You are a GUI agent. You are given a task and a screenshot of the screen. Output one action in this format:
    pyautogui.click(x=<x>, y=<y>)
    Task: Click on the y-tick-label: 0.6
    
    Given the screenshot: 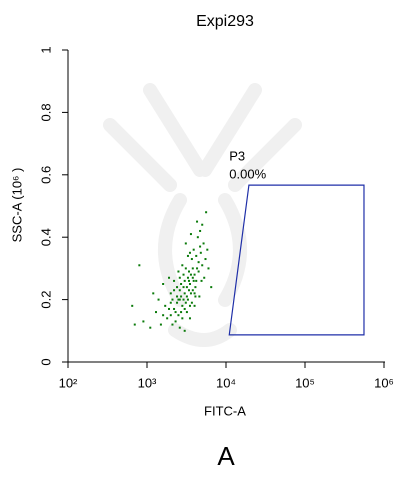 What is the action you would take?
    pyautogui.click(x=45, y=175)
    